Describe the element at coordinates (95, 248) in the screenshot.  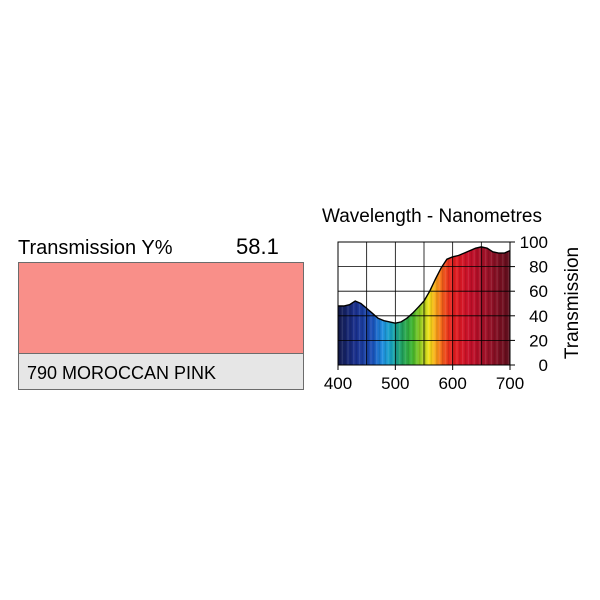
I see `transmission-label: Transmission Y%` at that location.